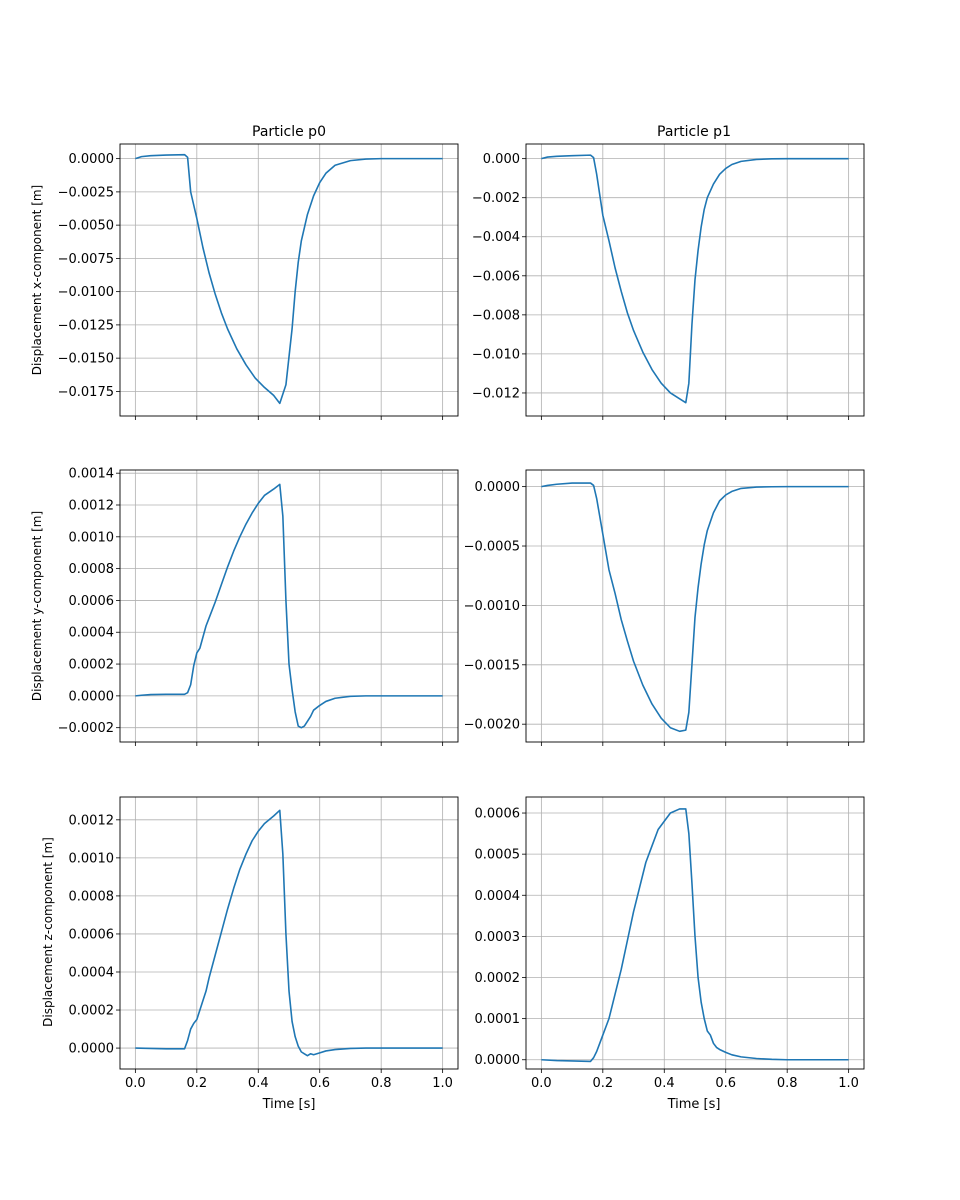 Image resolution: width=960 pixels, height=1200 pixels. Describe the element at coordinates (496, 276) in the screenshot. I see `y-tick-label: −0.006` at that location.